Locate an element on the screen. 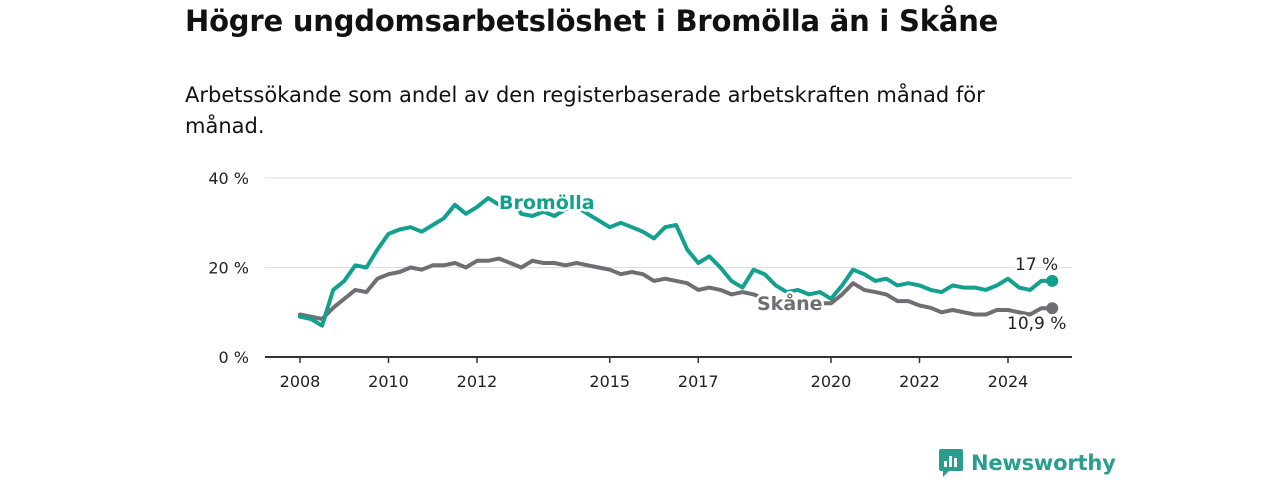 Image resolution: width=1280 pixels, height=480 pixels. x-tick-label: 2008 is located at coordinates (300, 381).